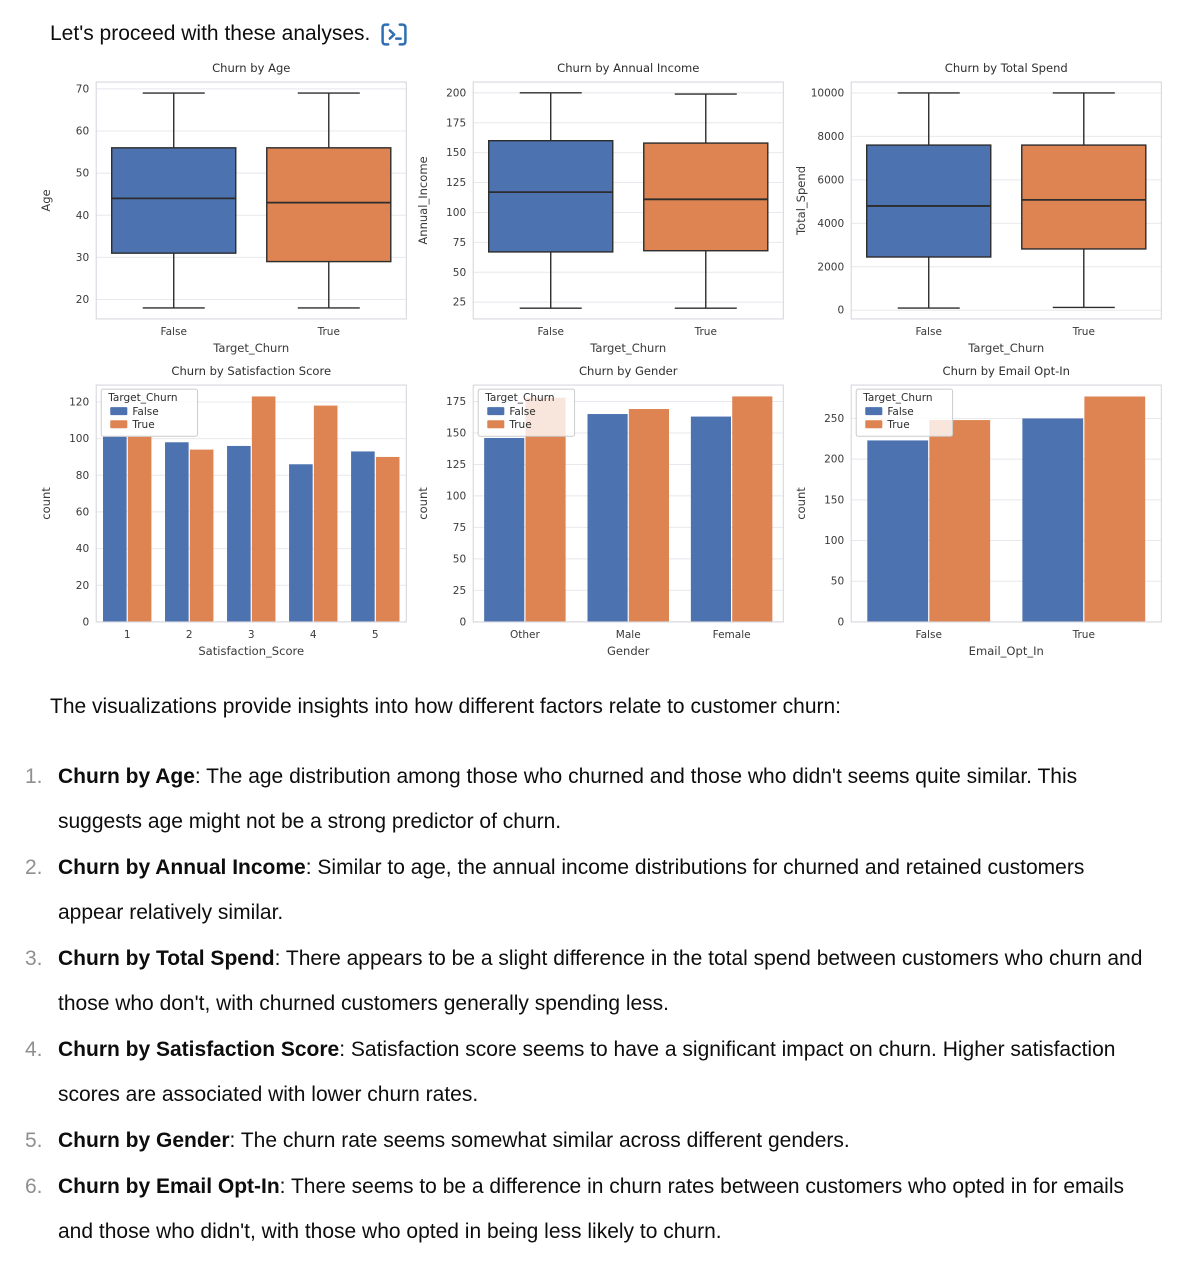  Describe the element at coordinates (628, 651) in the screenshot. I see `svg-text: Gender` at that location.